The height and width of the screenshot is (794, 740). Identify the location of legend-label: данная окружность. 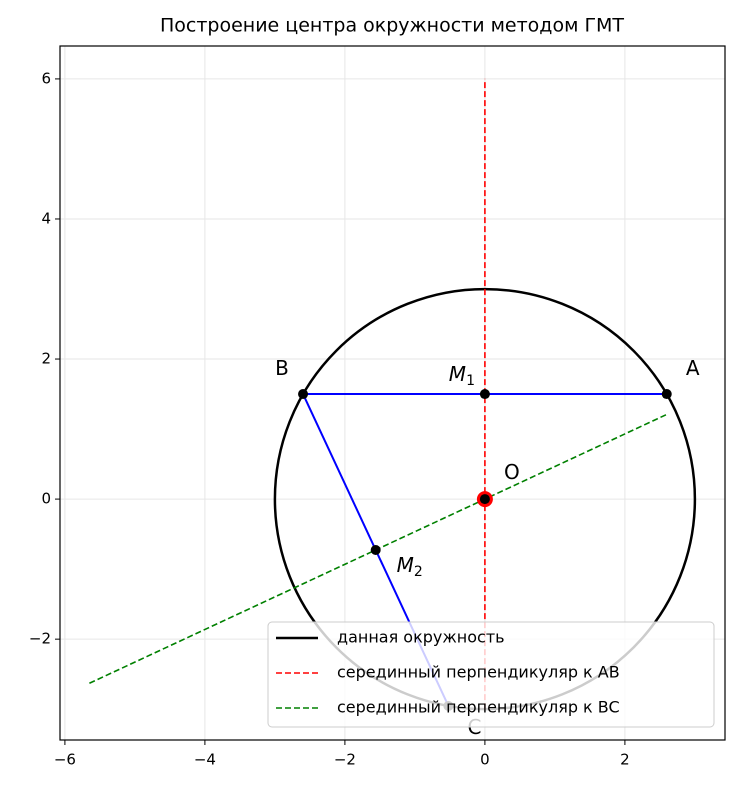
(421, 637).